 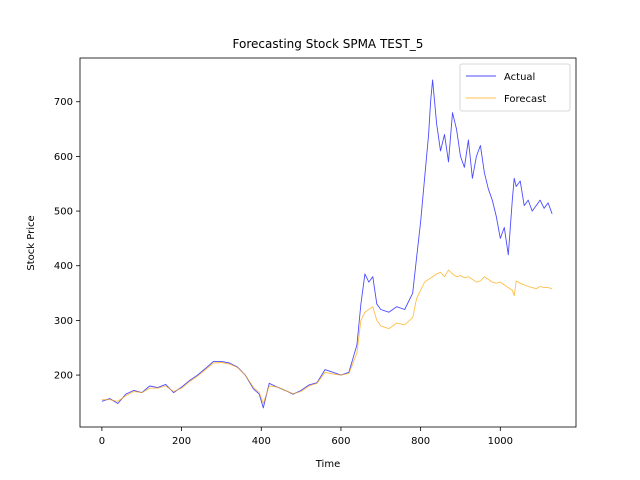 What do you see at coordinates (306, 437) in the screenshot?
I see `x-axis: 0 200 400 600 800 1000` at bounding box center [306, 437].